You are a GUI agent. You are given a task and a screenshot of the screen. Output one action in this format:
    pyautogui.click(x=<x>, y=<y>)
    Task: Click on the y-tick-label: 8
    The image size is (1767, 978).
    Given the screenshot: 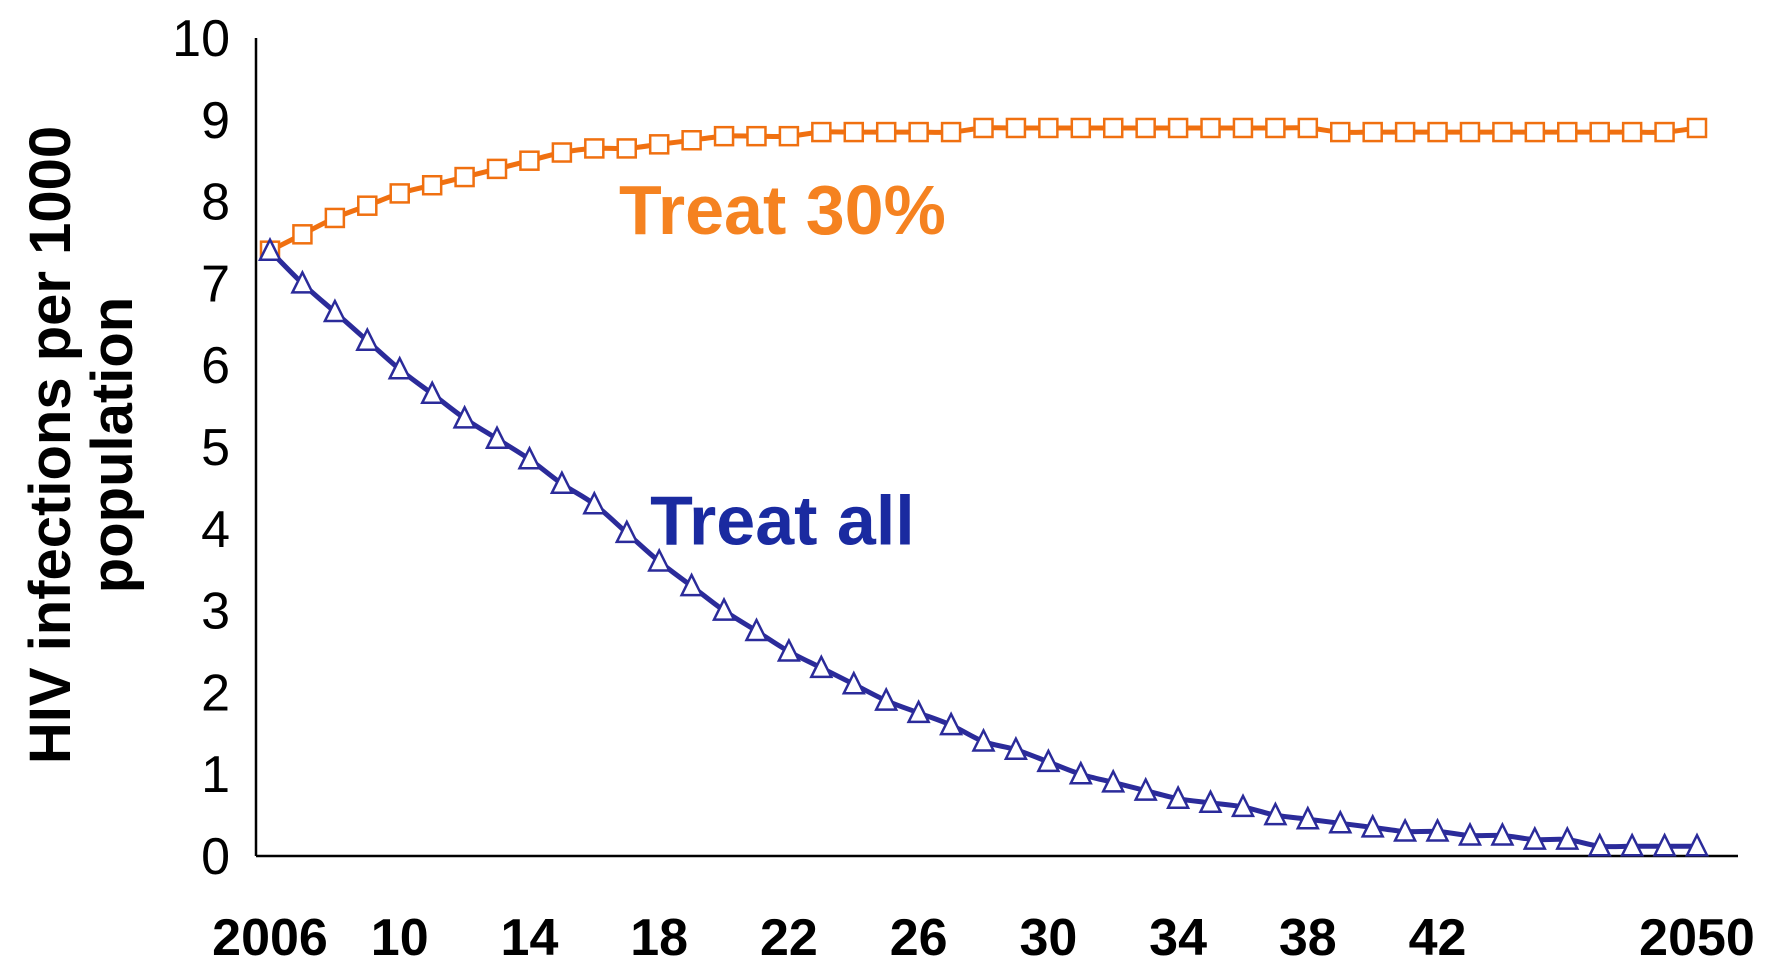 What is the action you would take?
    pyautogui.click(x=215, y=203)
    